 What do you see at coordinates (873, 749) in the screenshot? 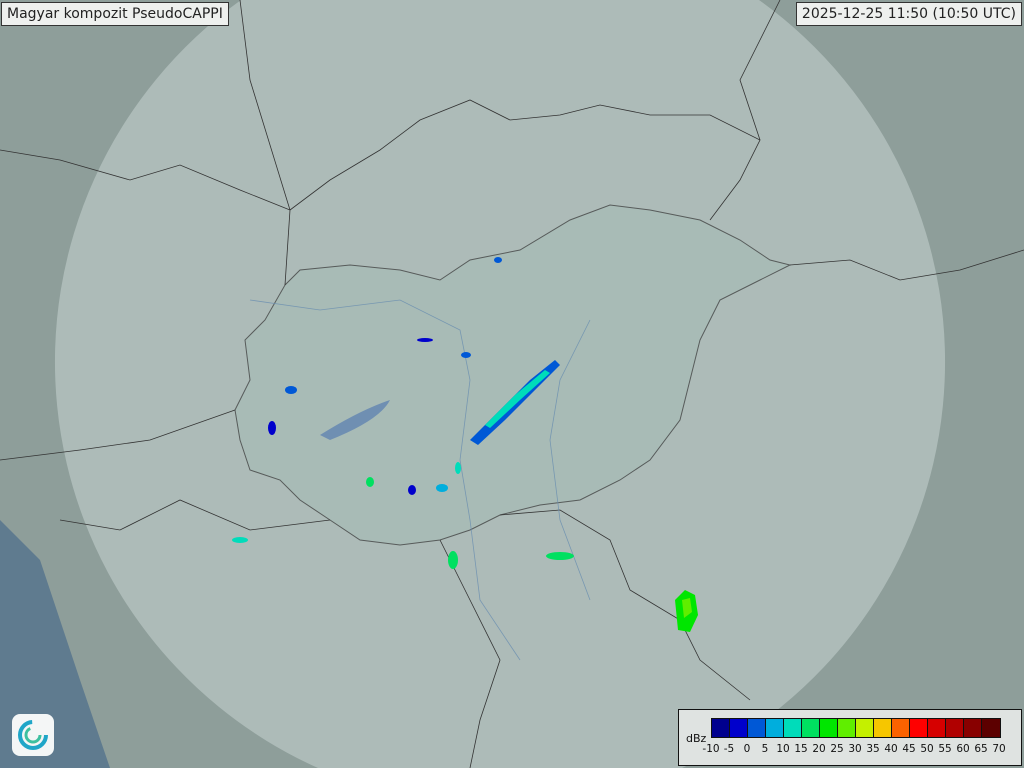
I see `legend-tick-label: 35` at bounding box center [873, 749].